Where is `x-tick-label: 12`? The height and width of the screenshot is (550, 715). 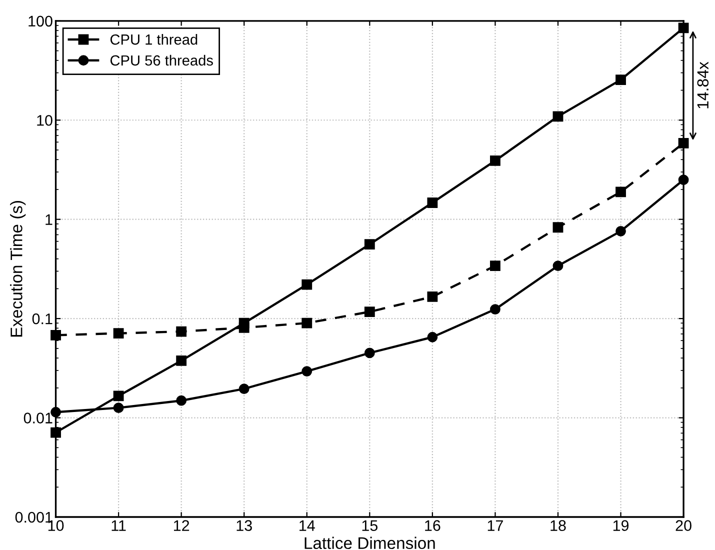 x-tick-label: 12 is located at coordinates (182, 525).